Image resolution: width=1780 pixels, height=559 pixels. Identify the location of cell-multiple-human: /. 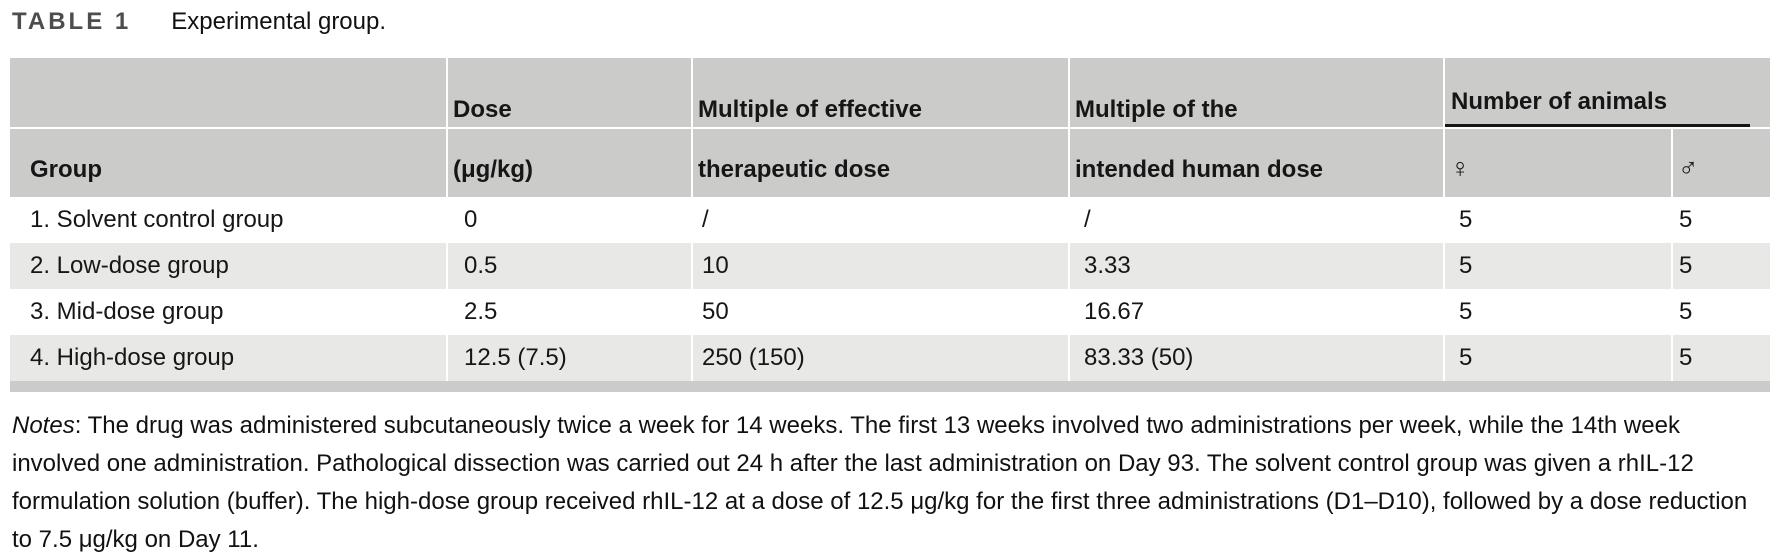
(1256, 220).